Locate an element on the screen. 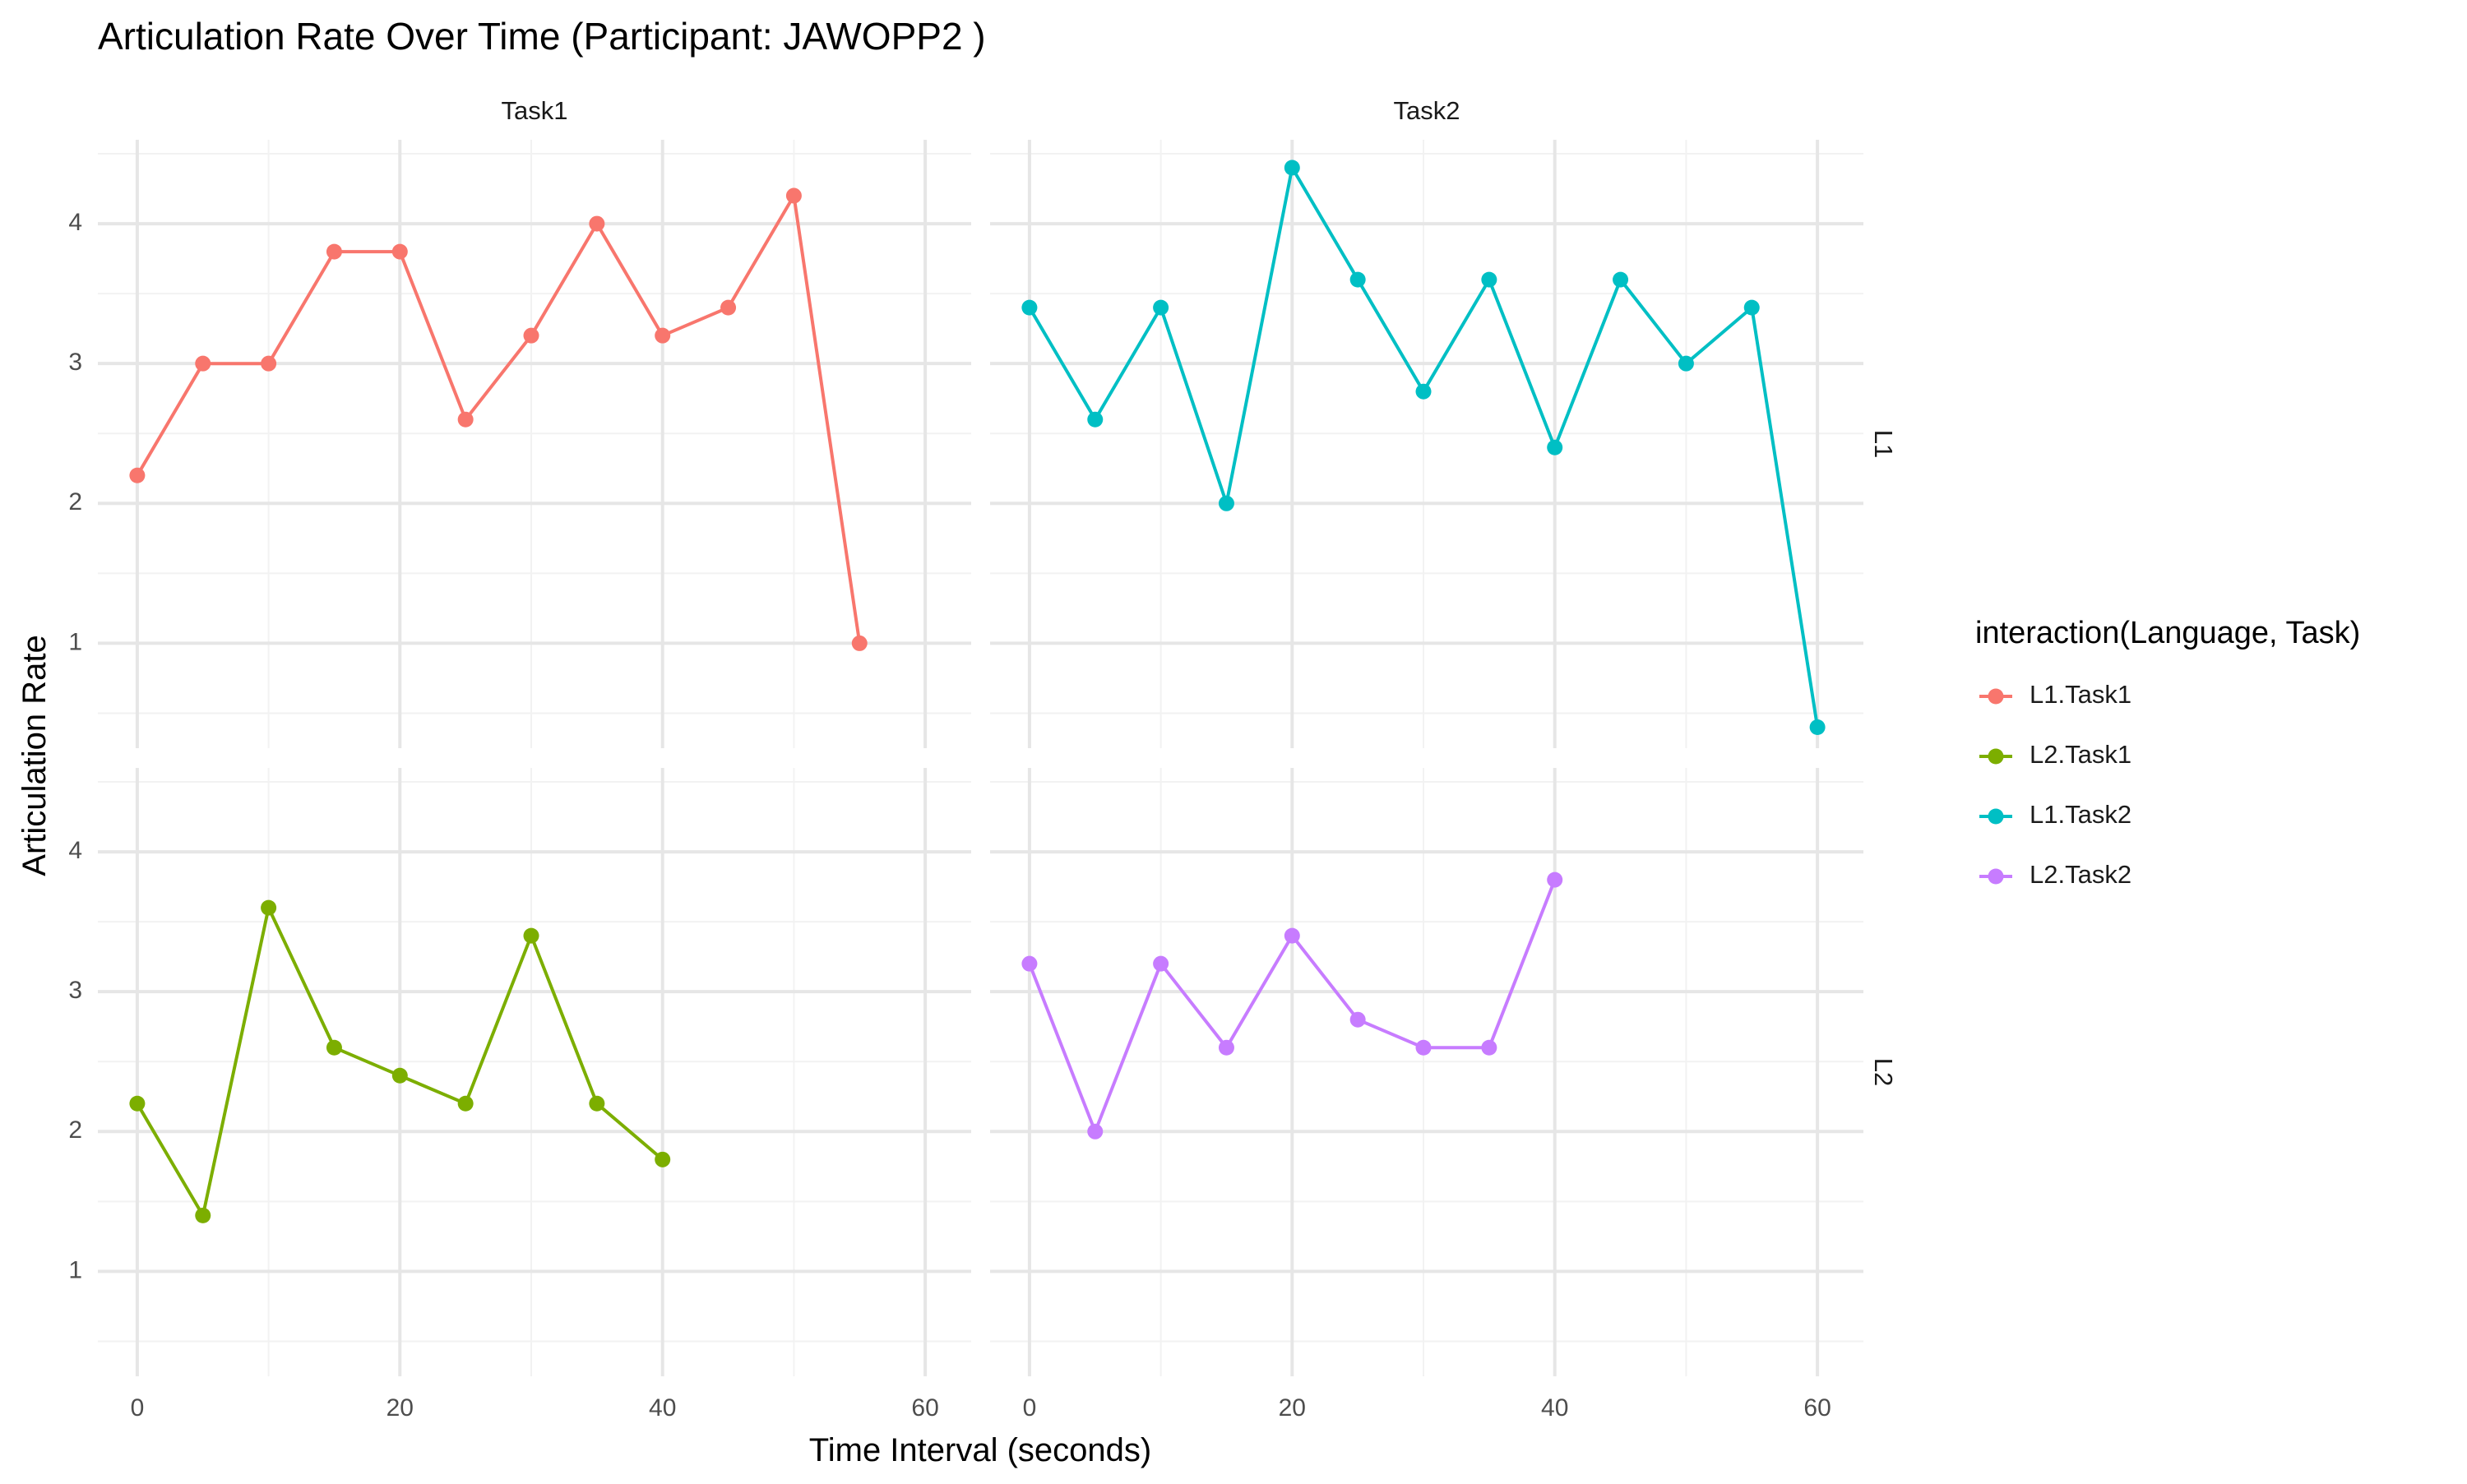 This screenshot has width=2467, height=1484. x-axis-label: Time Interval (seconds) is located at coordinates (980, 1450).